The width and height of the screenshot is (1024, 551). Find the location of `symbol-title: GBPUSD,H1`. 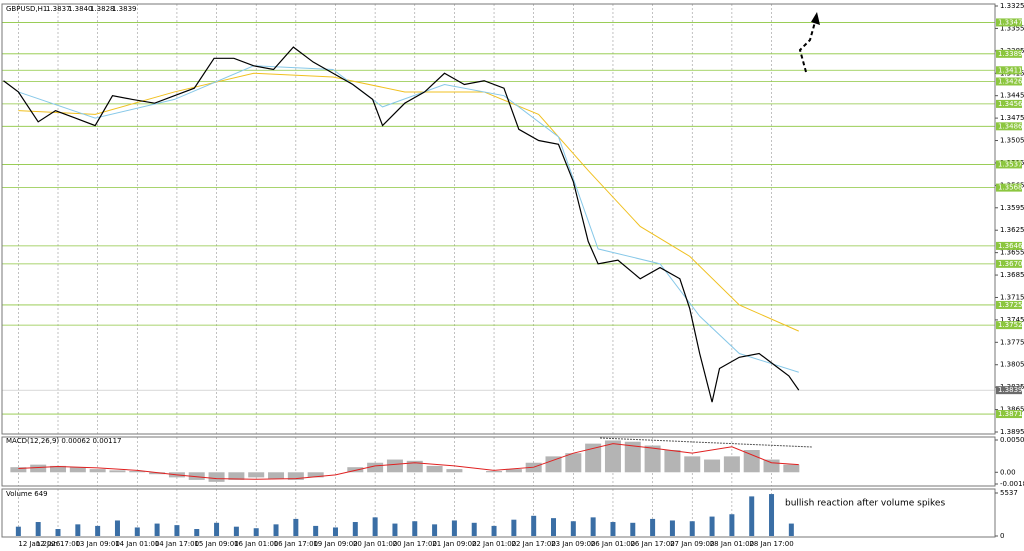

symbol-title: GBPUSD,H1 is located at coordinates (26, 9).